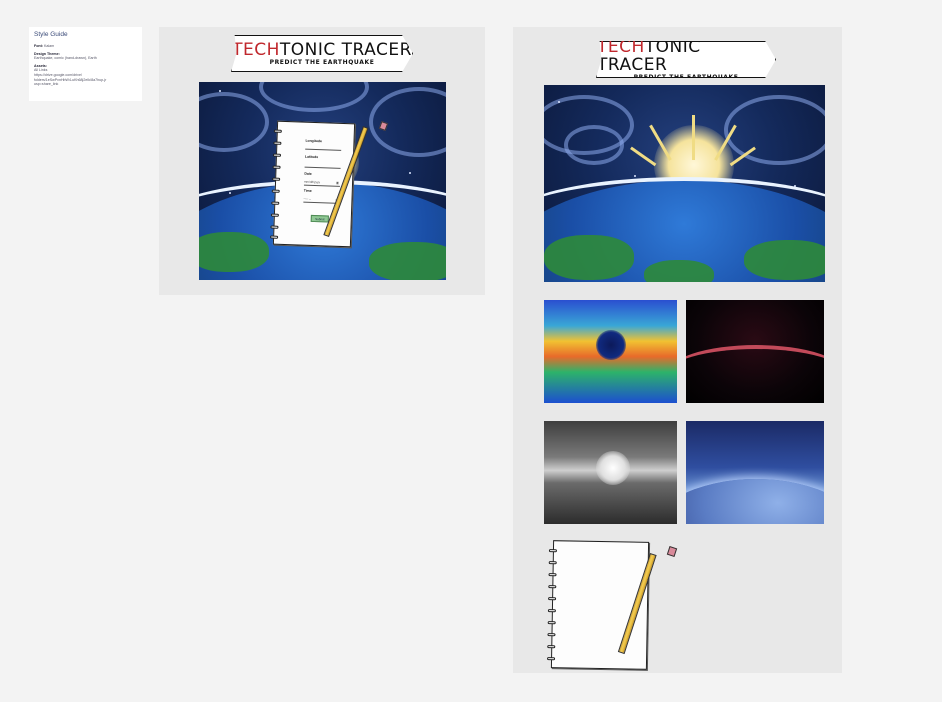  What do you see at coordinates (58, 74) in the screenshot?
I see `assets-url-1: https://drive.google.com/drive/` at bounding box center [58, 74].